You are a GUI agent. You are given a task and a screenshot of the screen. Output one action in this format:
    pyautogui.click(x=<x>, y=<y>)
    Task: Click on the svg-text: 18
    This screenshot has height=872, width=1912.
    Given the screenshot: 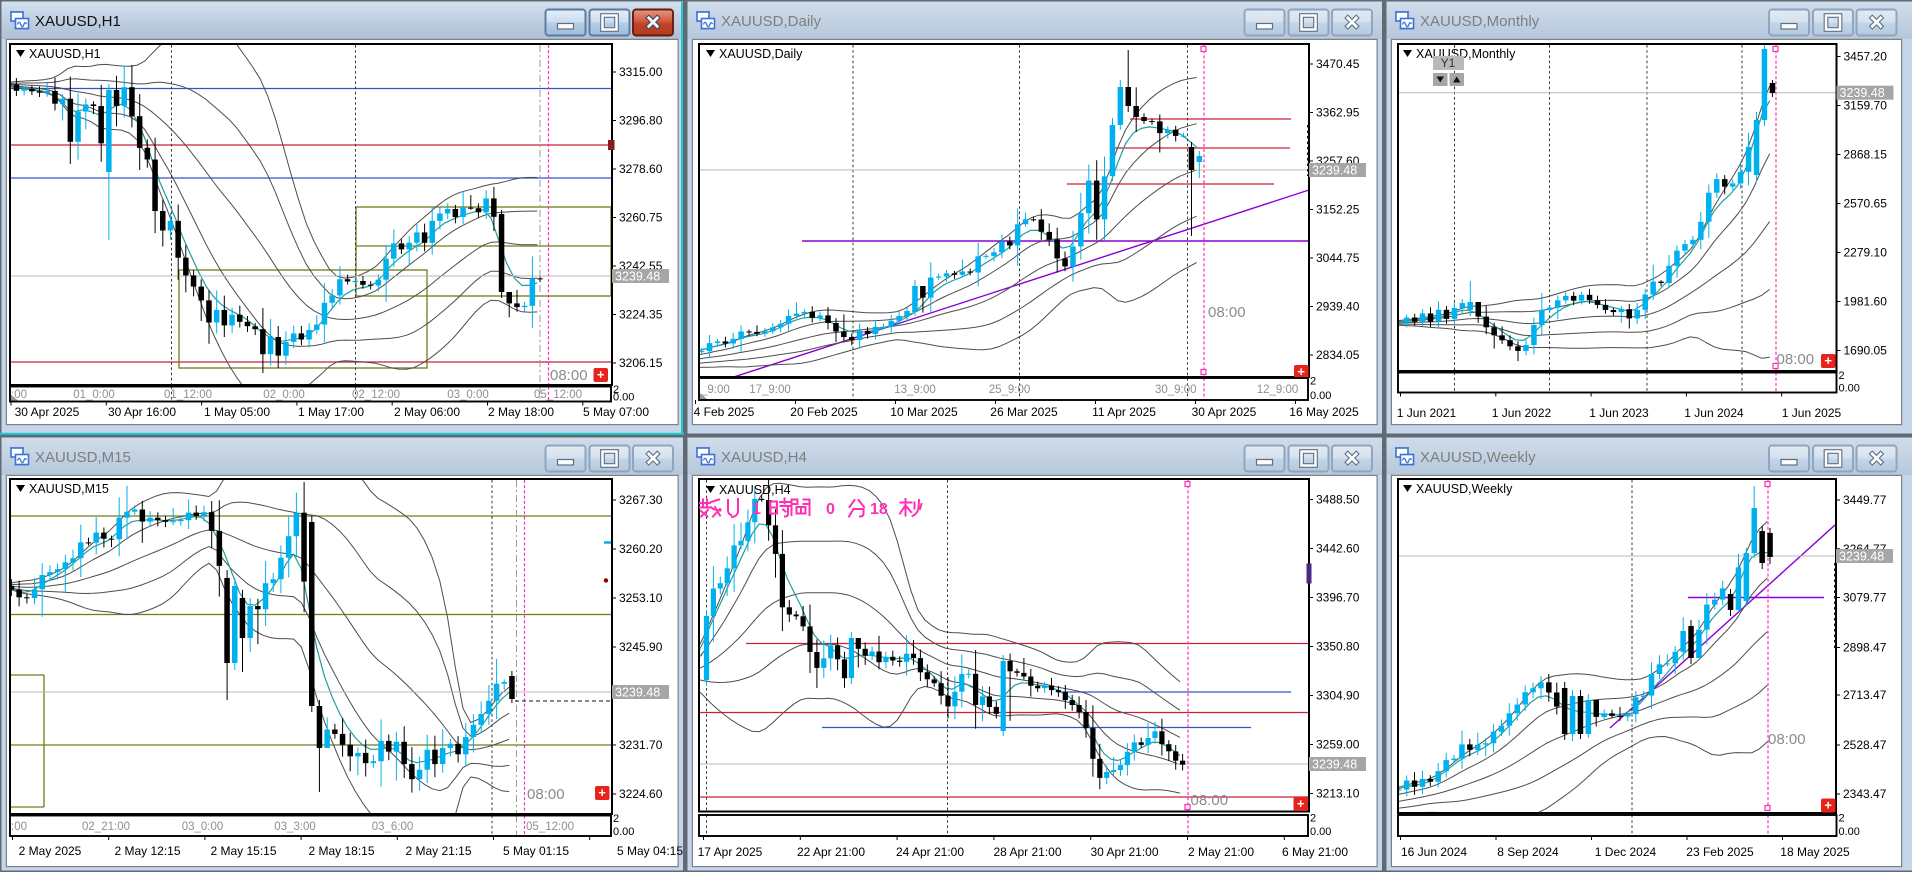 What is the action you would take?
    pyautogui.click(x=879, y=509)
    